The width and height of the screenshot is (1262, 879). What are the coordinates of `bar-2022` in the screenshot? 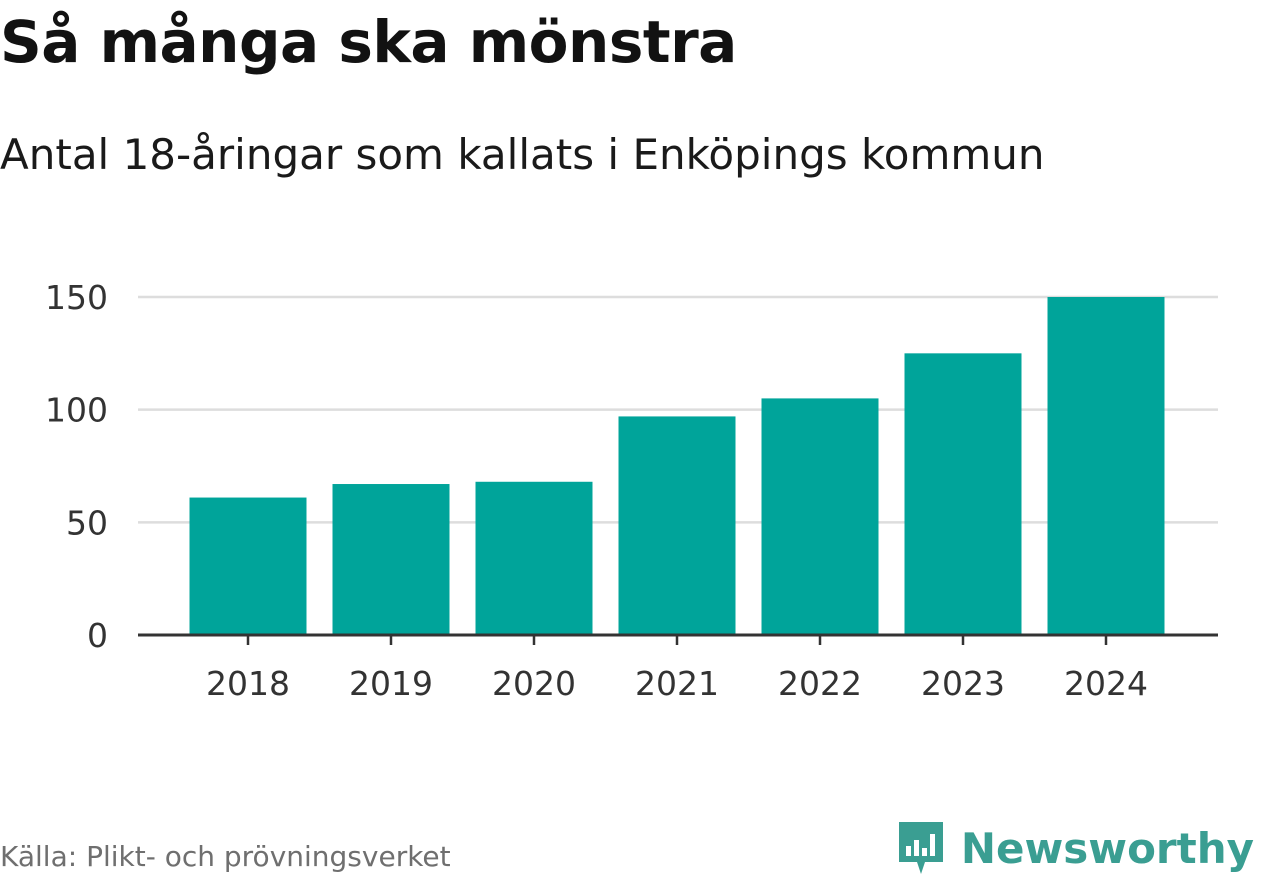 It's located at (820, 516).